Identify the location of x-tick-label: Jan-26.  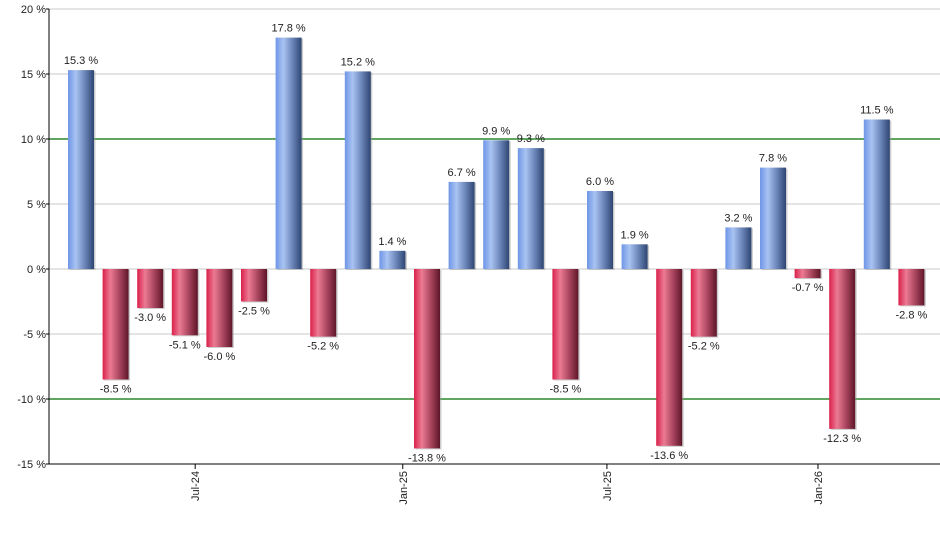
(819, 488).